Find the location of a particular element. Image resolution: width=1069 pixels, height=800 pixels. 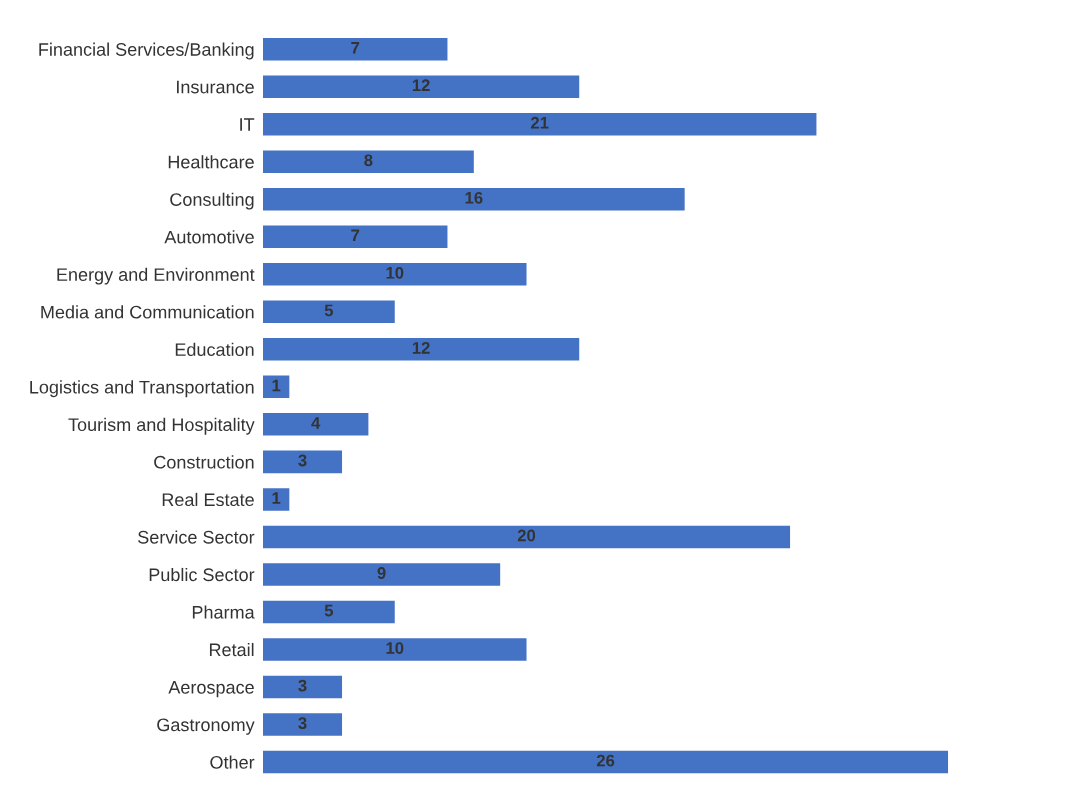

y-tick-label: Public Sector is located at coordinates (202, 574).